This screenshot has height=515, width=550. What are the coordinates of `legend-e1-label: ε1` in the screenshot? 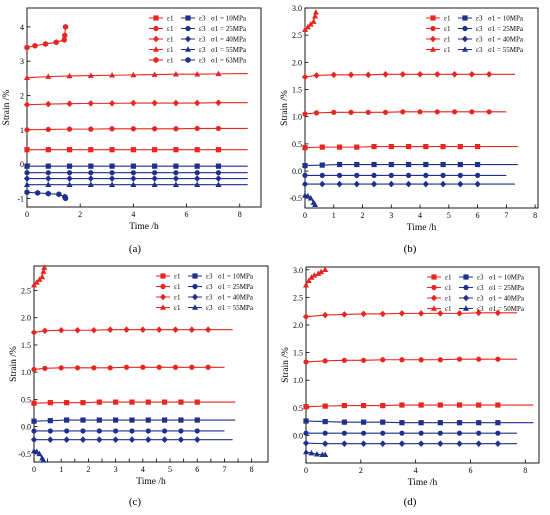 It's located at (448, 278).